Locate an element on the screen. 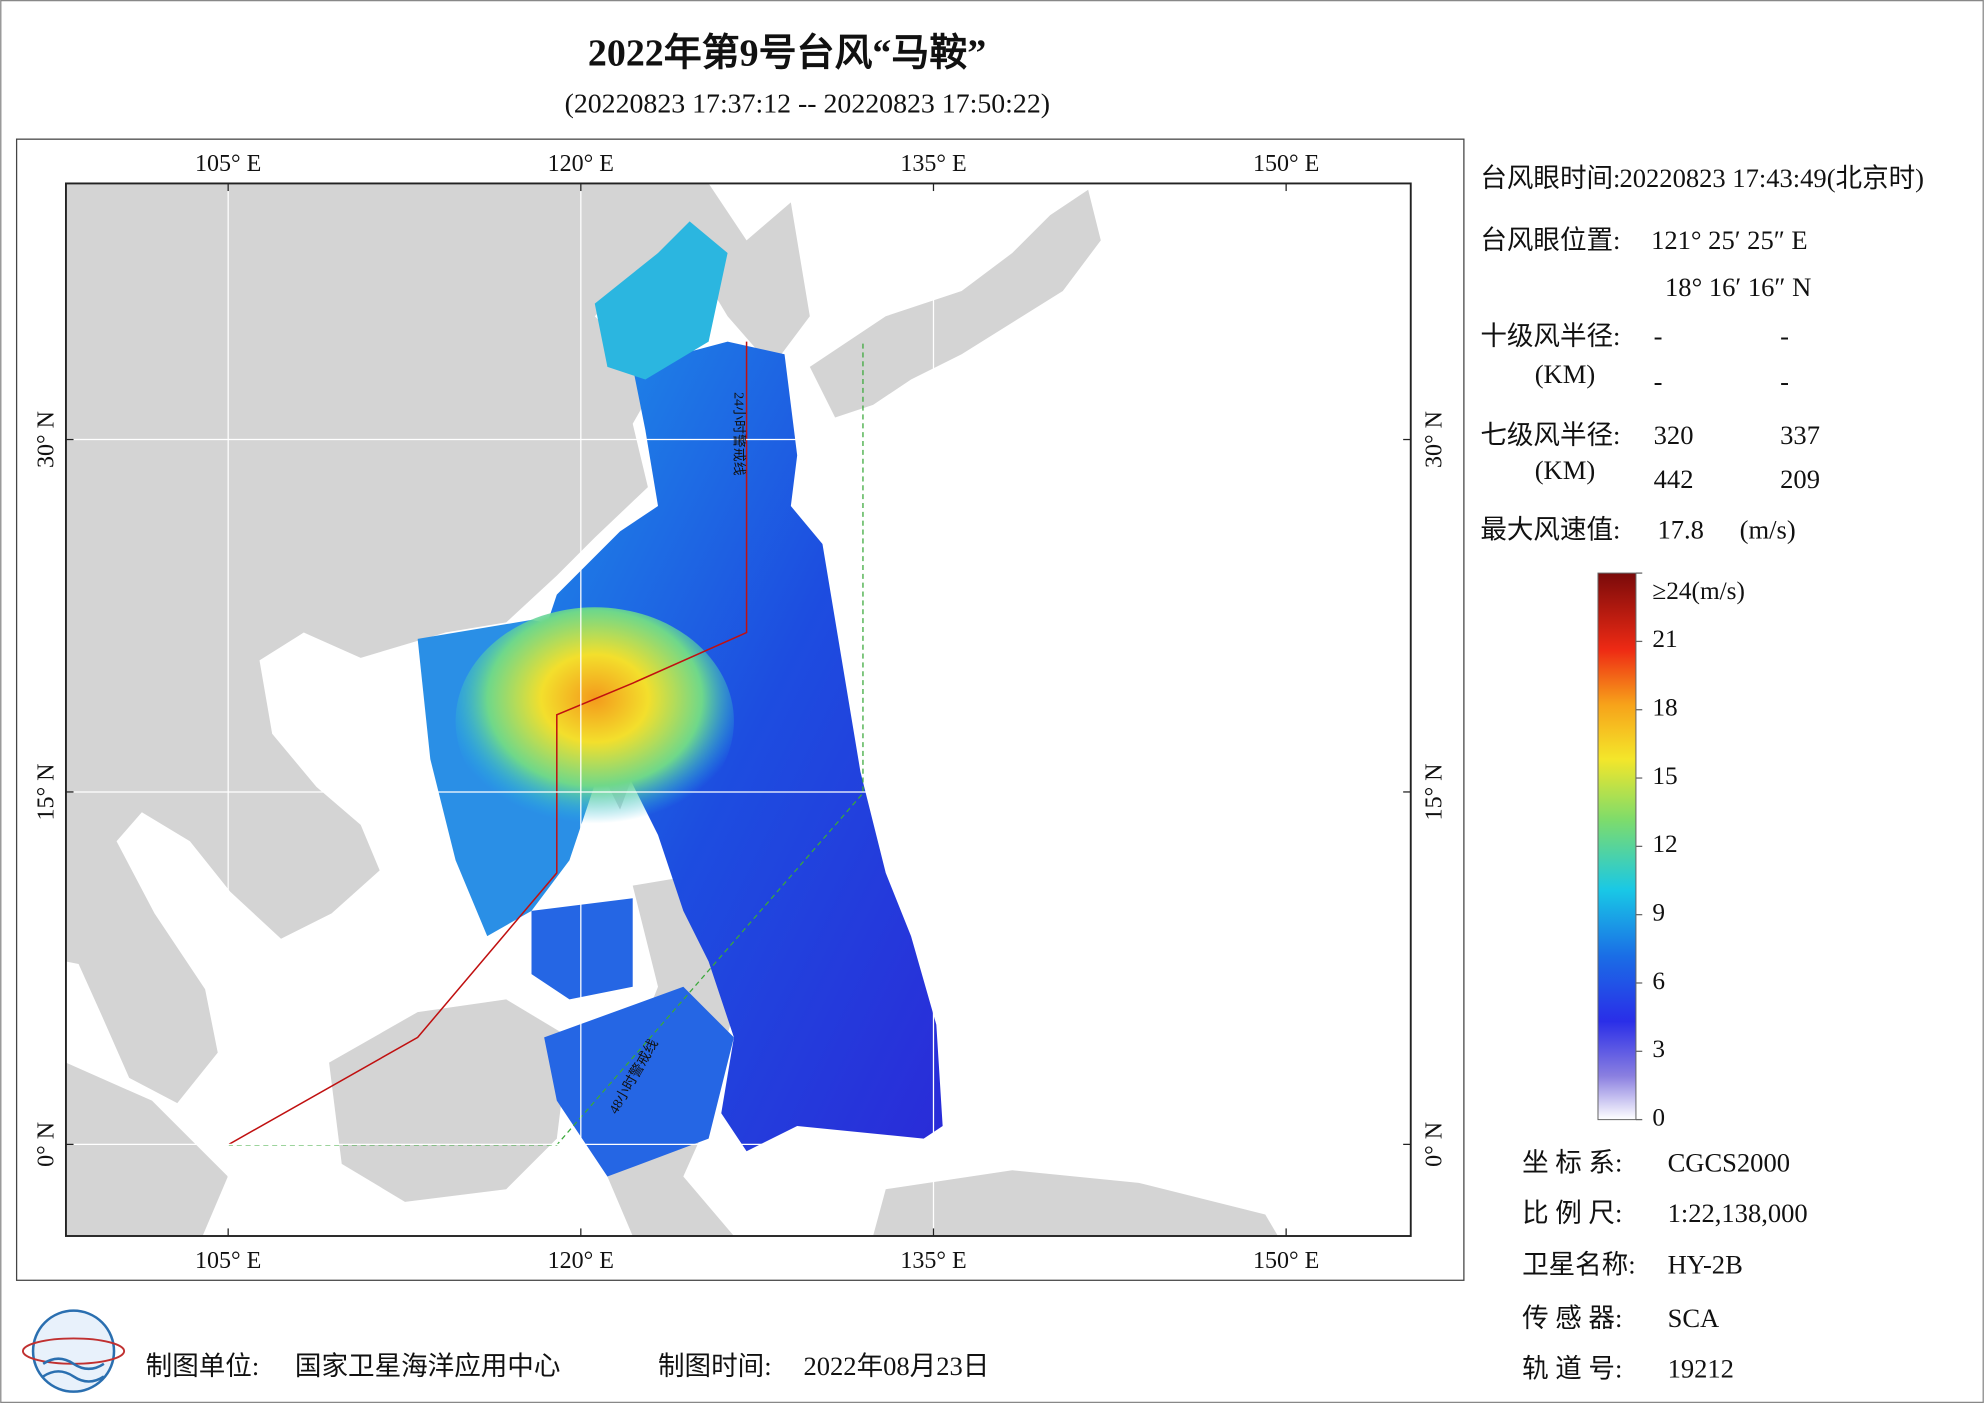 The height and width of the screenshot is (1403, 1984). max-wind-value: 17.8 is located at coordinates (1680, 530).